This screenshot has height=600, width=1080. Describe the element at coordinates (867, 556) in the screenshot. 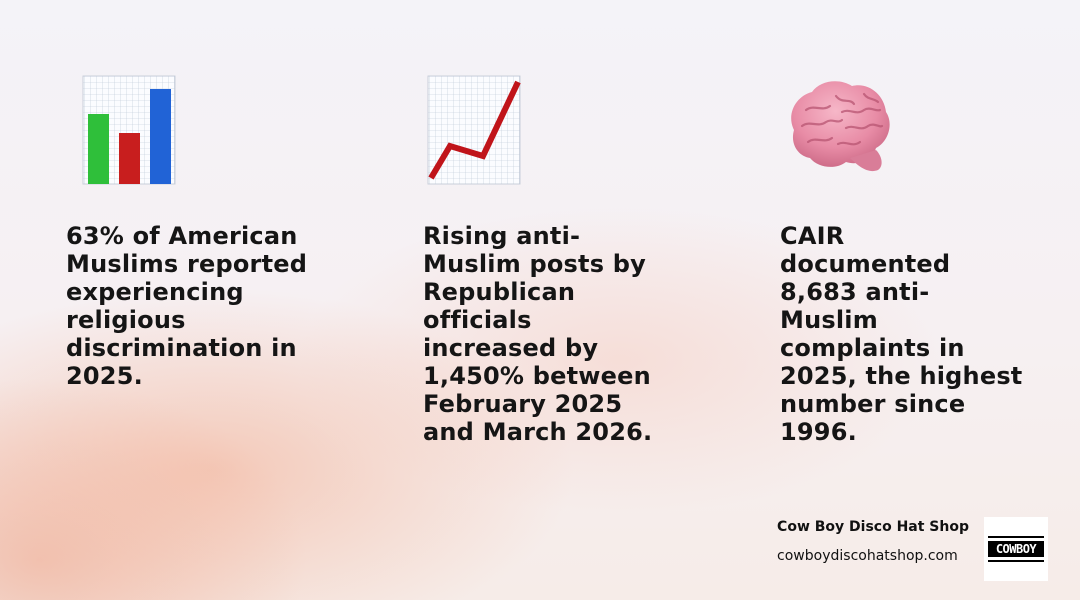

I see `brand-url: cowboydiscohatshop.com` at that location.